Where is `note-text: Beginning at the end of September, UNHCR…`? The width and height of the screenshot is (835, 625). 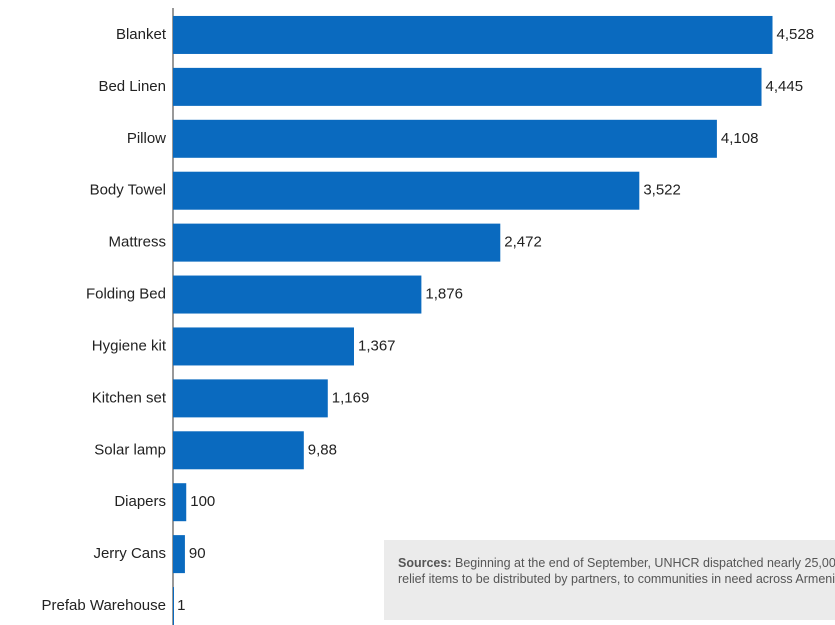 note-text: Beginning at the end of September, UNHCR… is located at coordinates (616, 571).